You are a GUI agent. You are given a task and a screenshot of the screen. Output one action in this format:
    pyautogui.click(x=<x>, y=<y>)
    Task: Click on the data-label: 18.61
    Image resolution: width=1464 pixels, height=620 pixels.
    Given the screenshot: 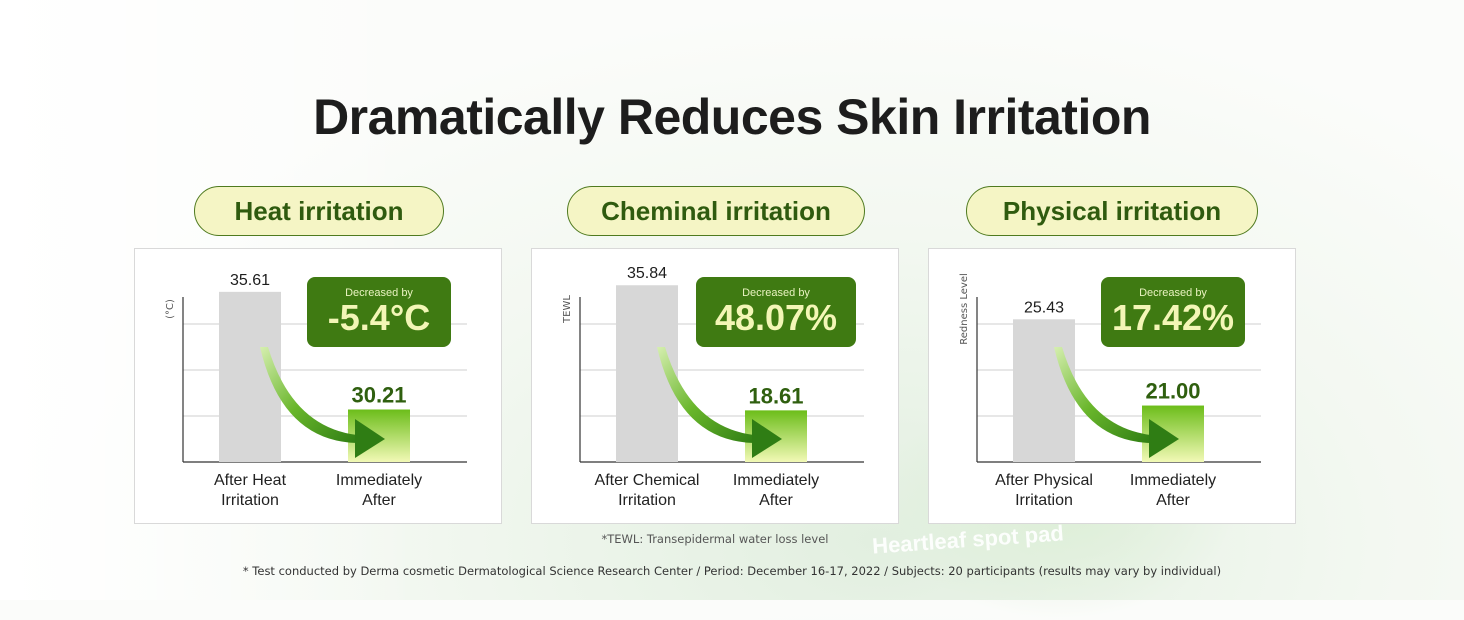 What is the action you would take?
    pyautogui.click(x=775, y=395)
    